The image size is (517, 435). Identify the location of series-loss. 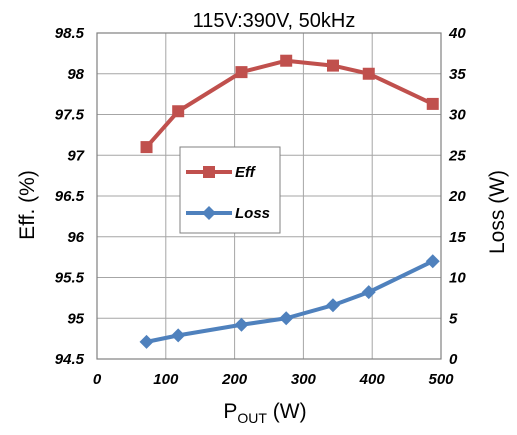
(289, 301).